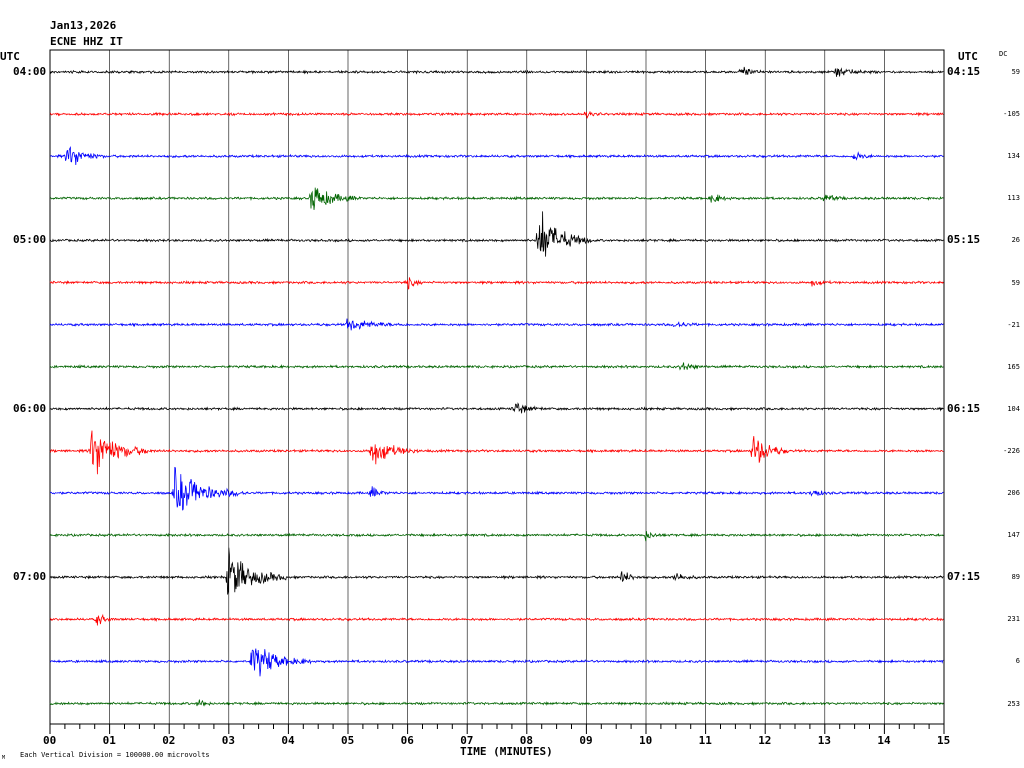 This screenshot has height=768, width=1024. What do you see at coordinates (86, 41) in the screenshot?
I see `station-label: ECNE HHZ IT` at bounding box center [86, 41].